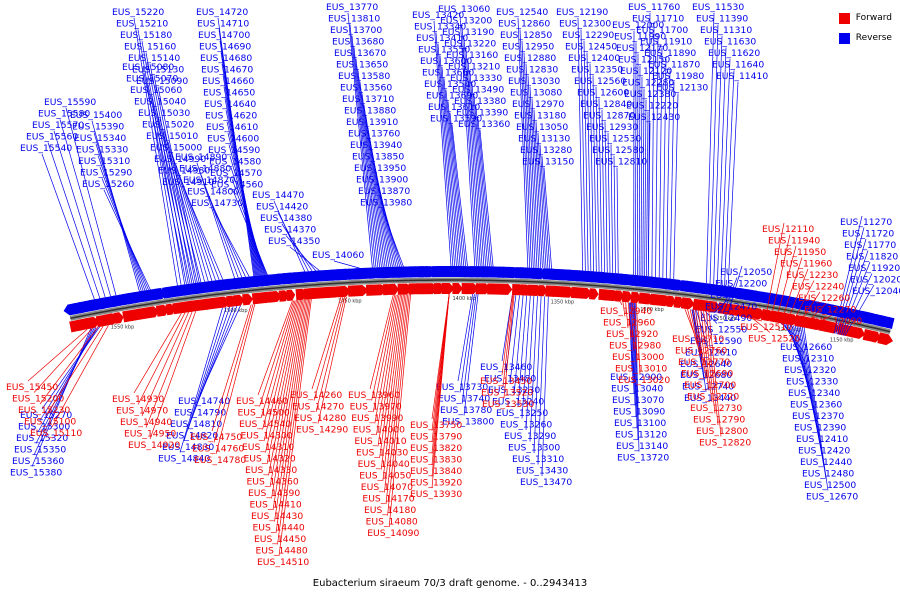 This screenshot has width=900, height=600. I want to click on gene-label: EUS_13970, so click(376, 407).